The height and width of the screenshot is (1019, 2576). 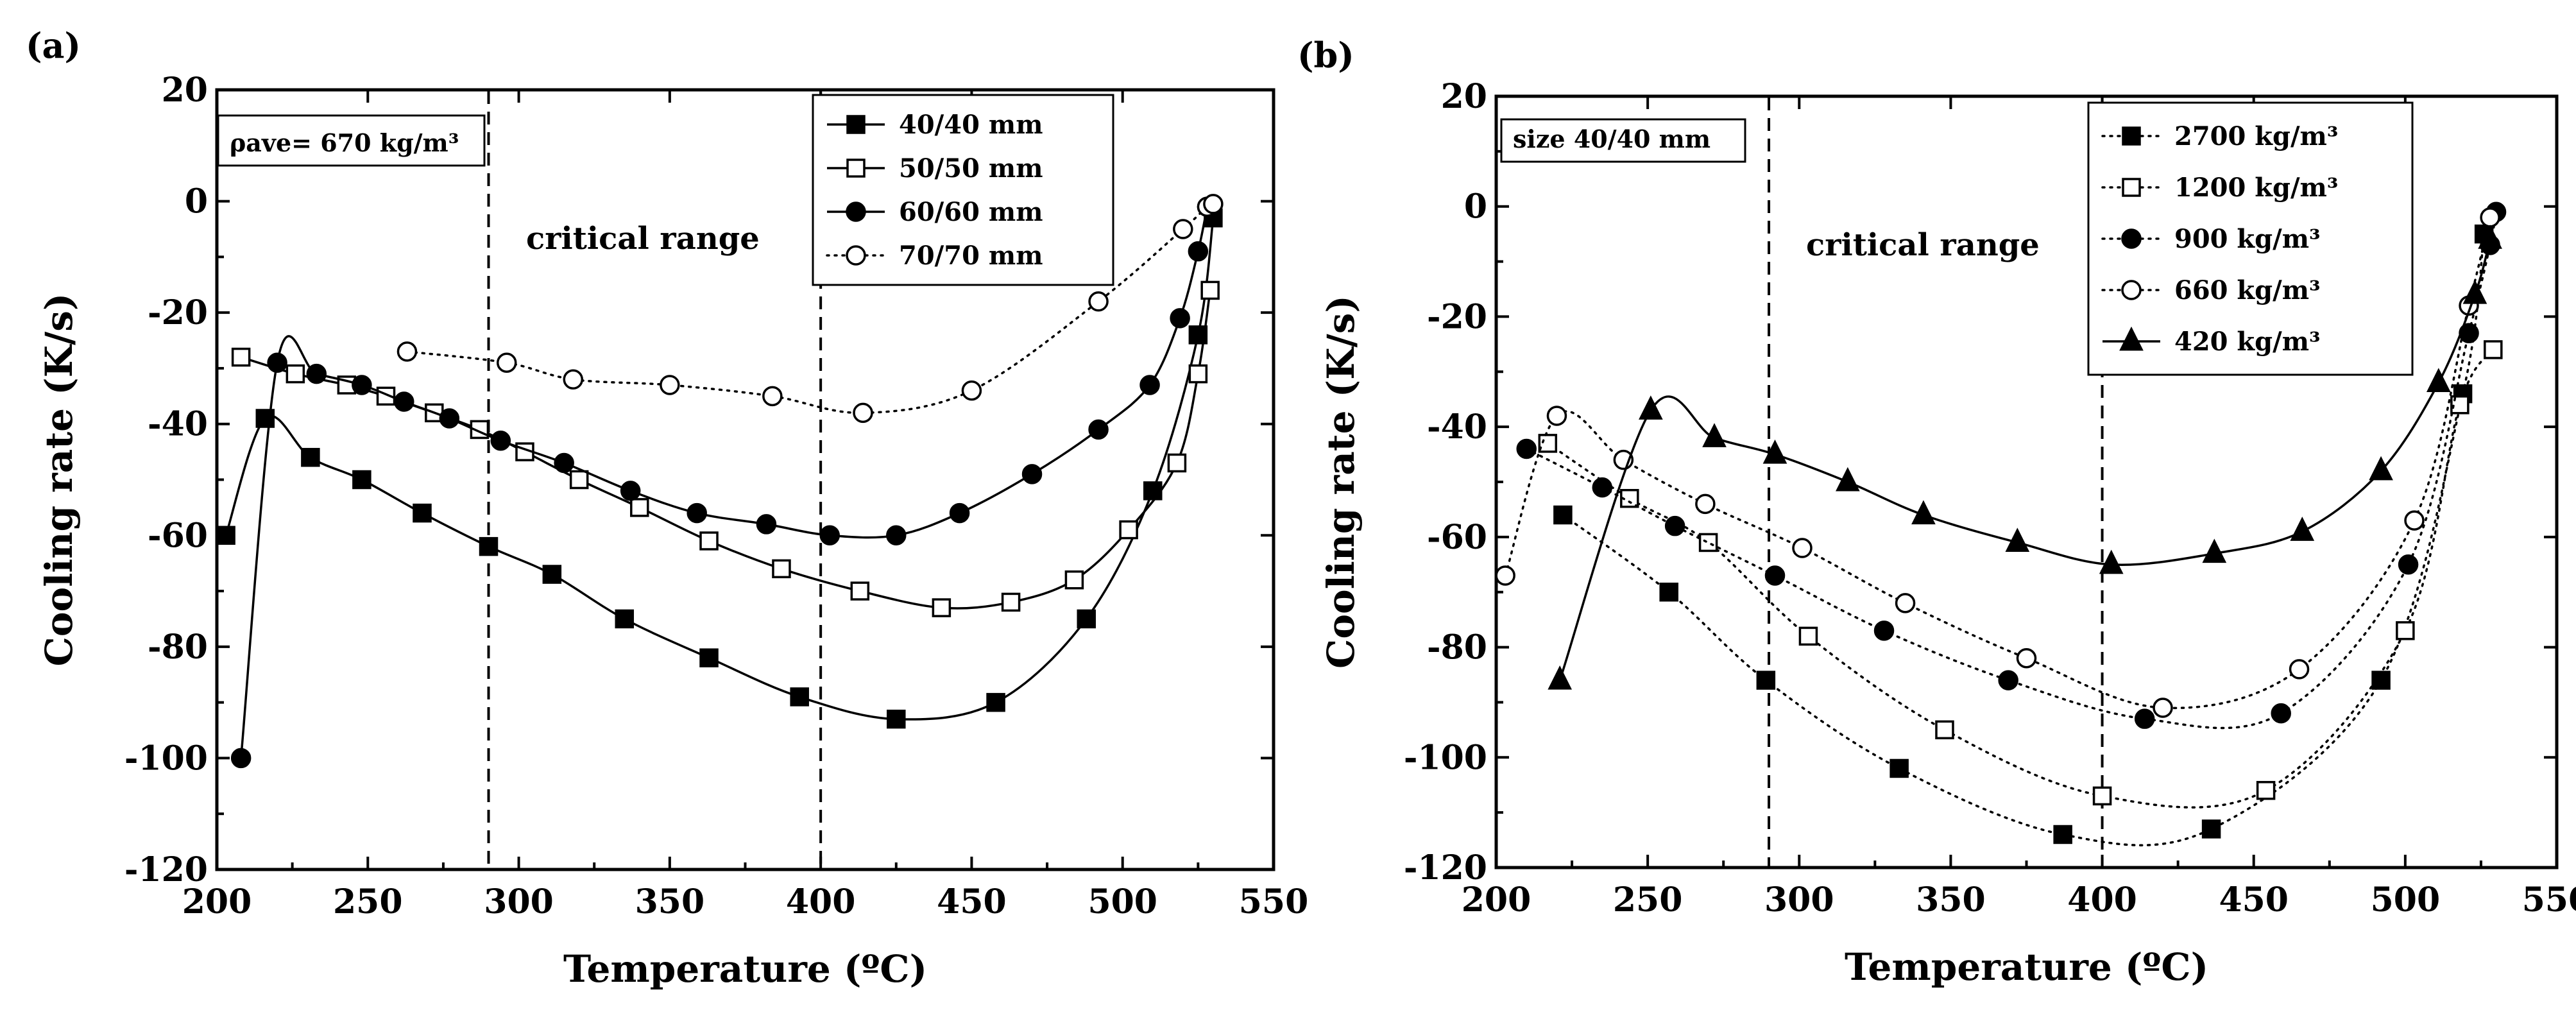 I want to click on y-tick-label: 20, so click(x=185, y=91).